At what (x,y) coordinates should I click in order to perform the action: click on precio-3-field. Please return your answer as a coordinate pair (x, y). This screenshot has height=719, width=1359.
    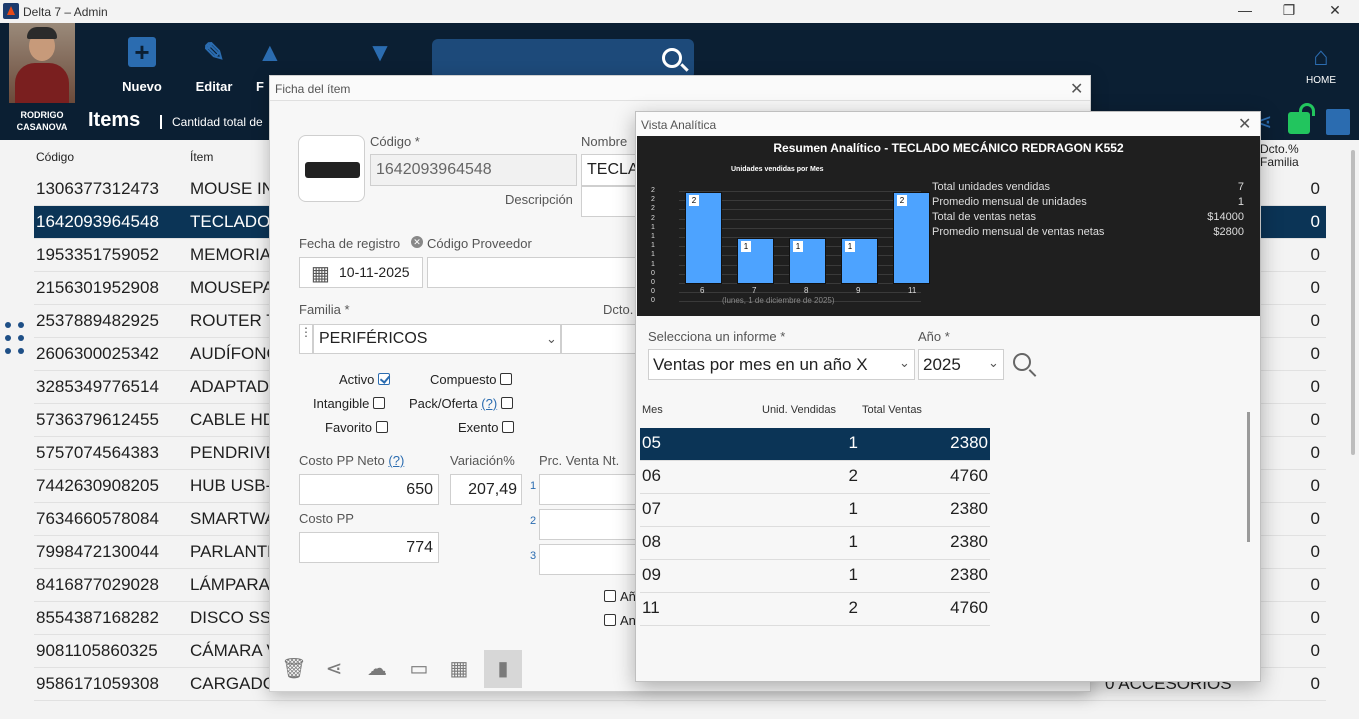
    Looking at the image, I should click on (588, 559).